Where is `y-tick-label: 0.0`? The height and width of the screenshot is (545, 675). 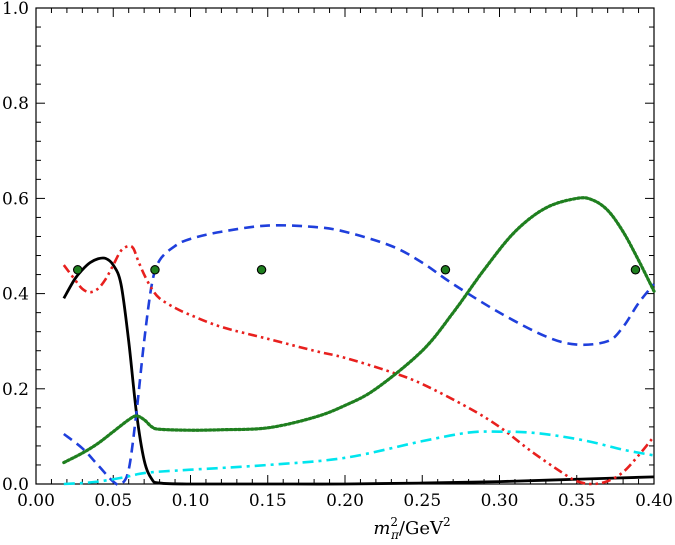
y-tick-label: 0.0 is located at coordinates (15, 485).